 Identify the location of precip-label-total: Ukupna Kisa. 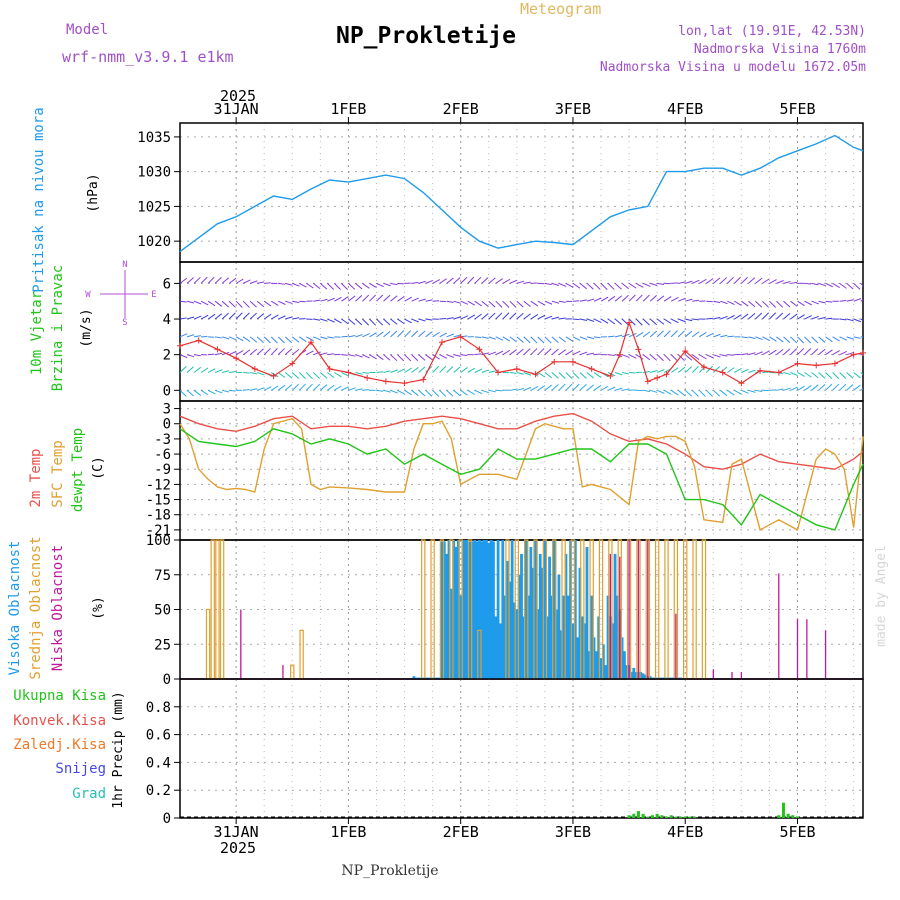
(59, 696).